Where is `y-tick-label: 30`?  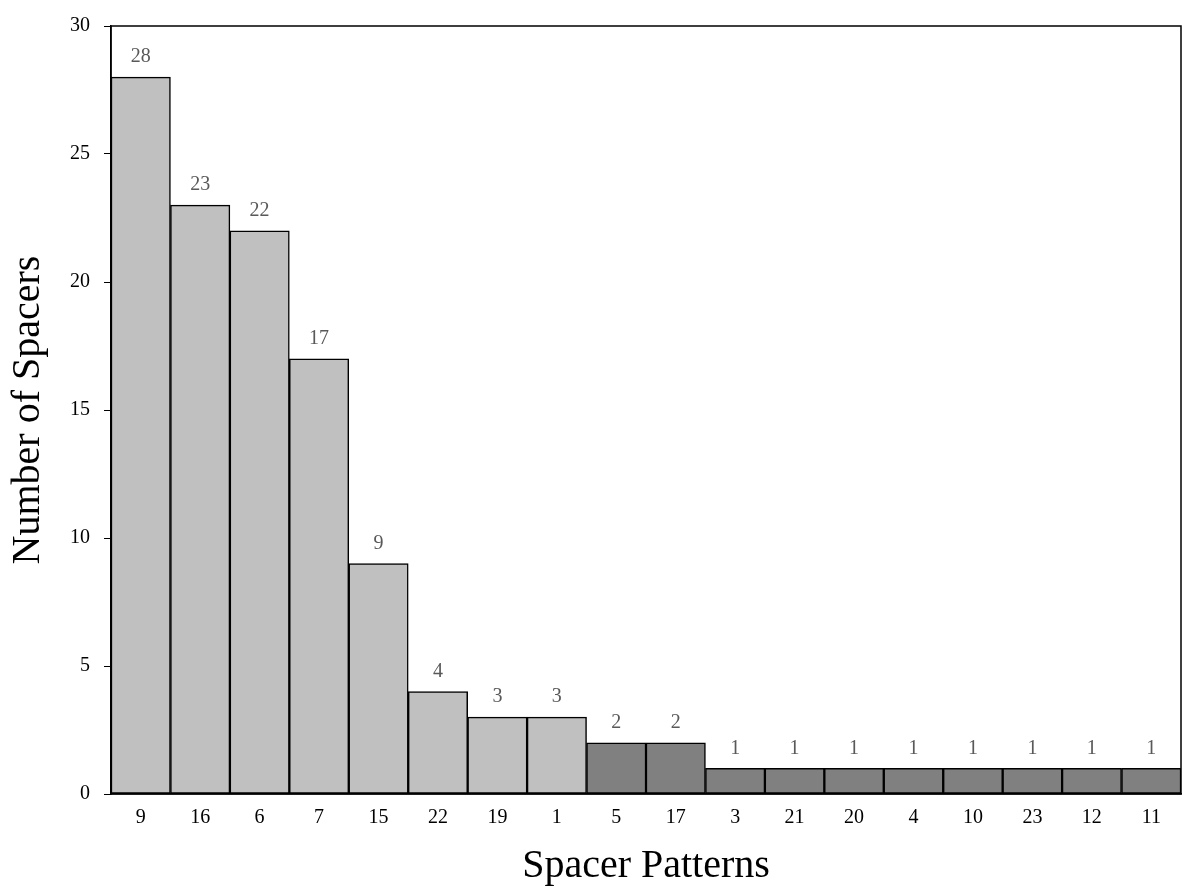
y-tick-label: 30 is located at coordinates (80, 24).